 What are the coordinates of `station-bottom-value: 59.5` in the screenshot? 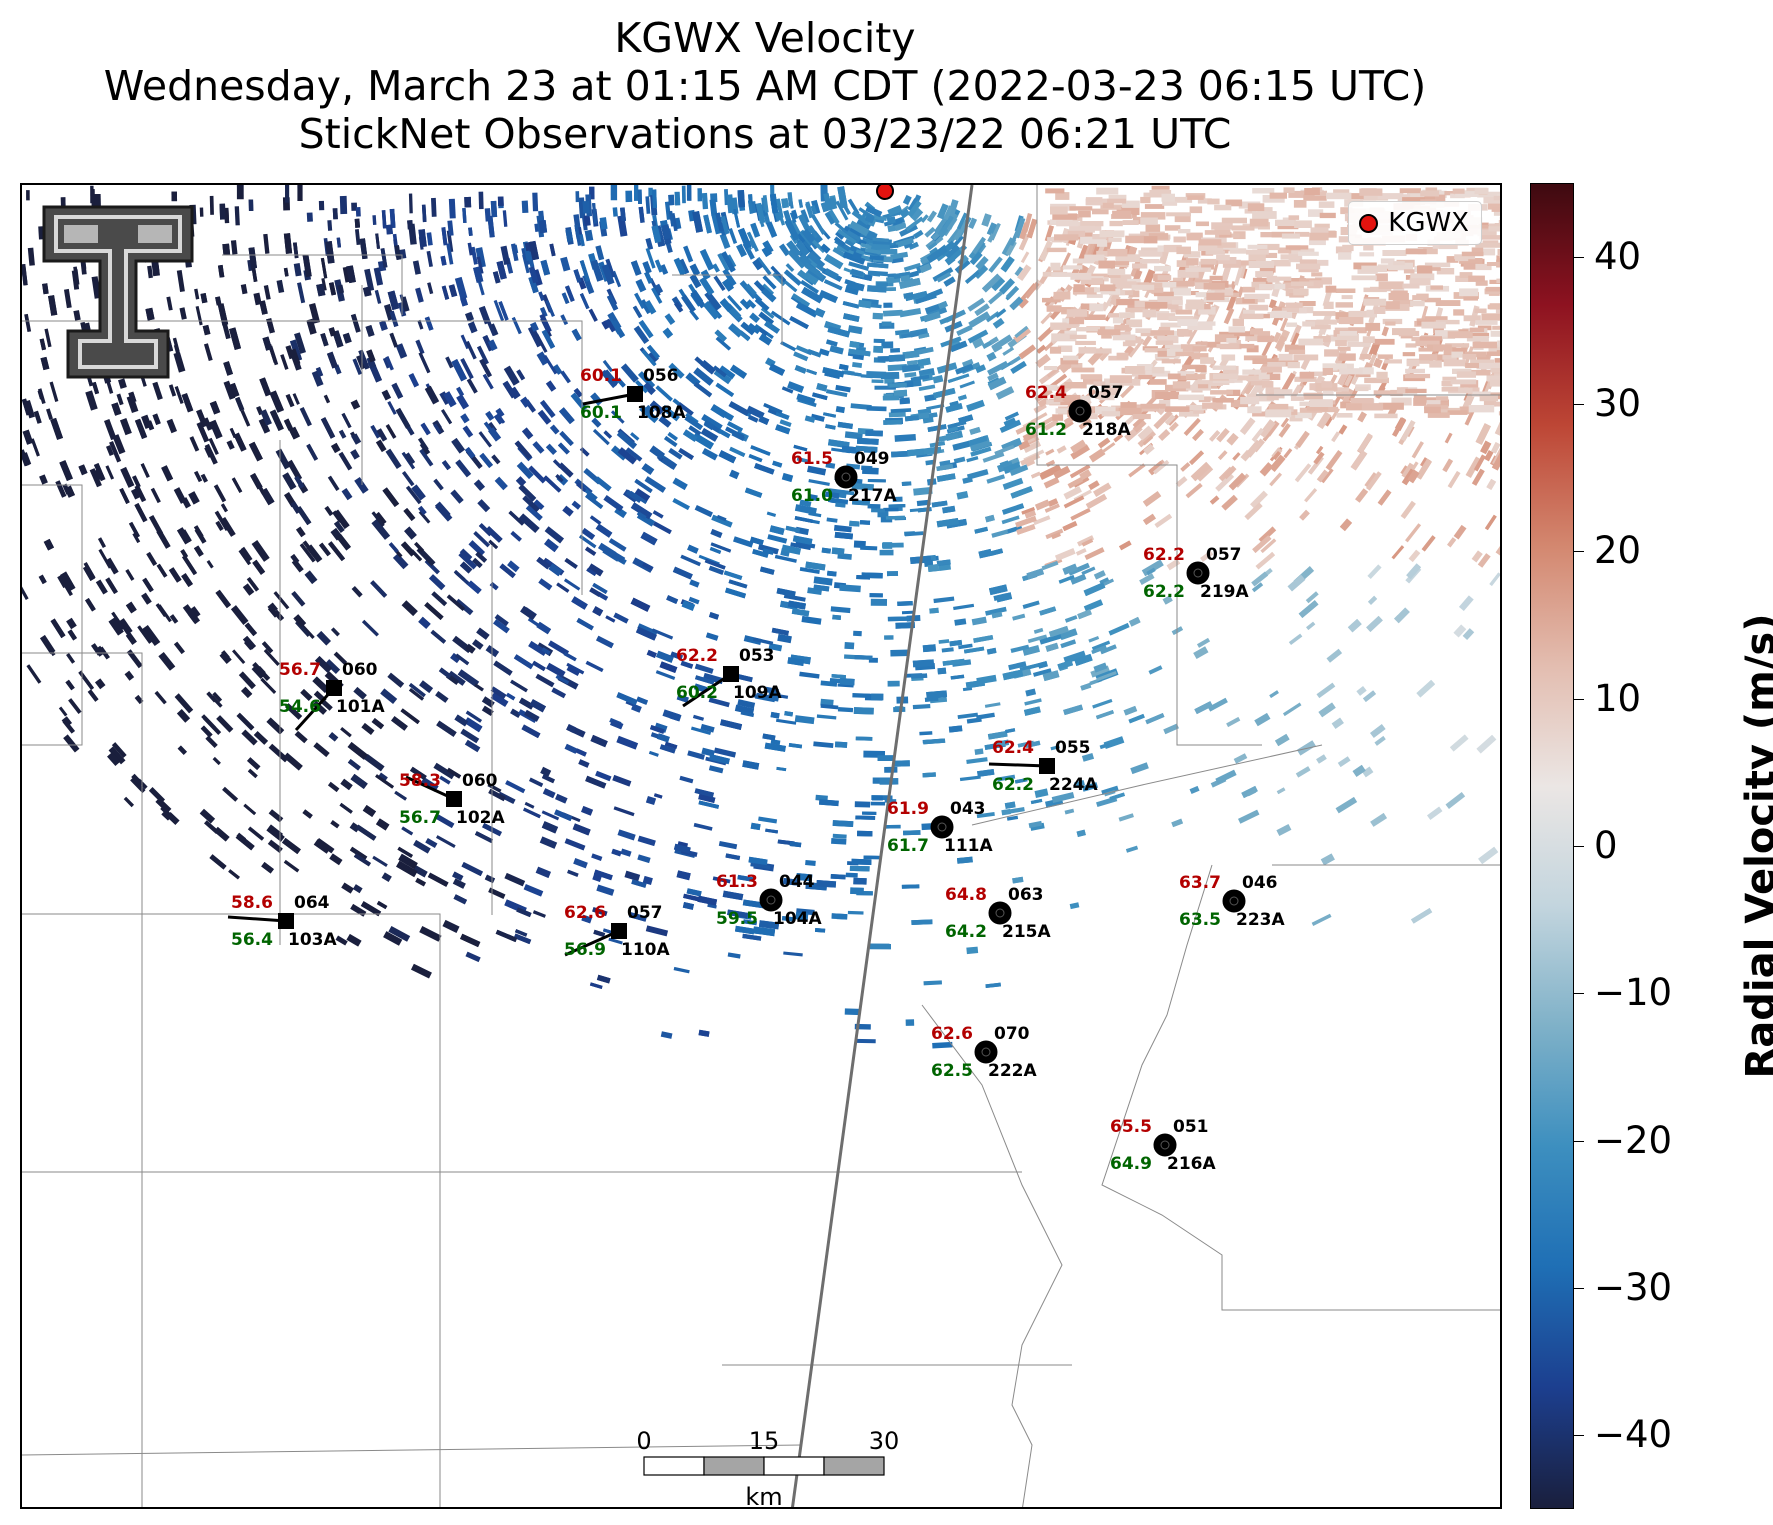 It's located at (737, 919).